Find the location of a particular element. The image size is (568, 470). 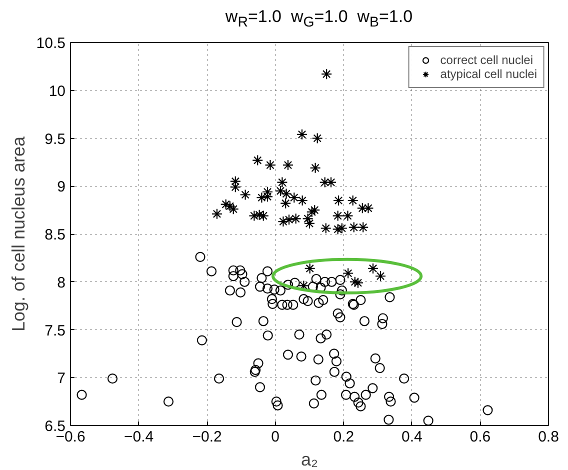

x-tick-label: 0.6 is located at coordinates (480, 437).